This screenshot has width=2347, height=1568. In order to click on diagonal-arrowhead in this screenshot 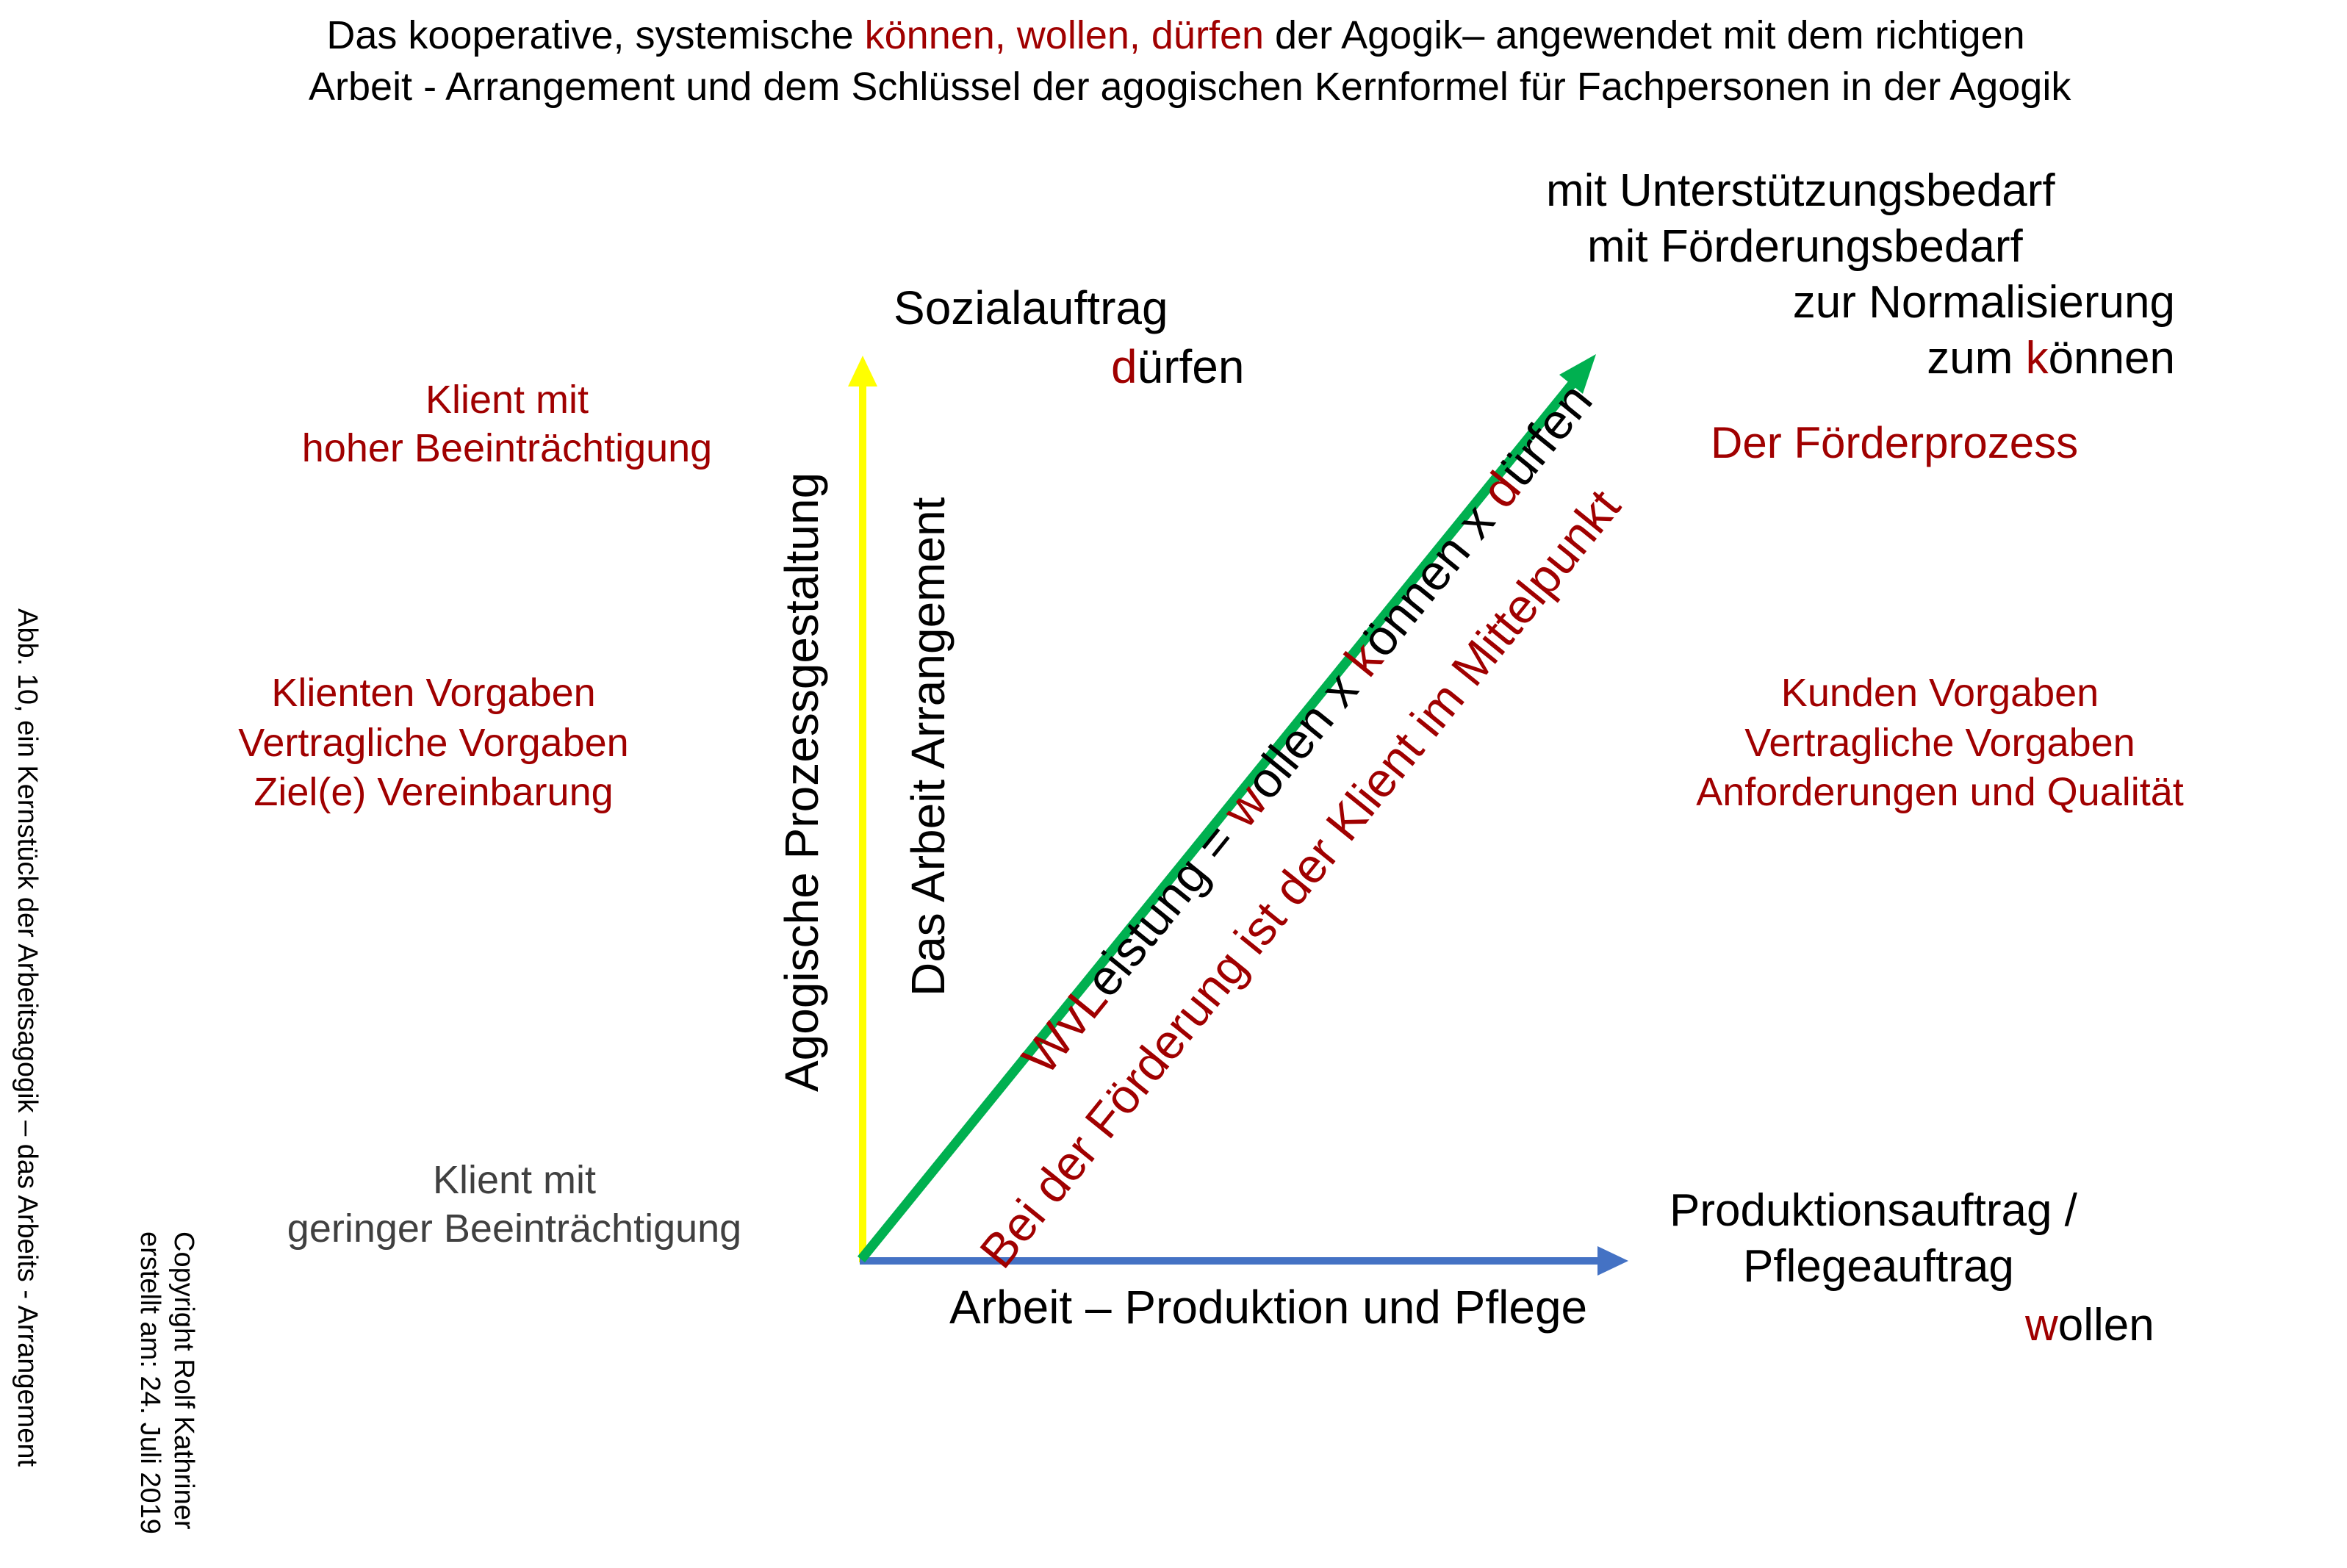, I will do `click(1577, 374)`.